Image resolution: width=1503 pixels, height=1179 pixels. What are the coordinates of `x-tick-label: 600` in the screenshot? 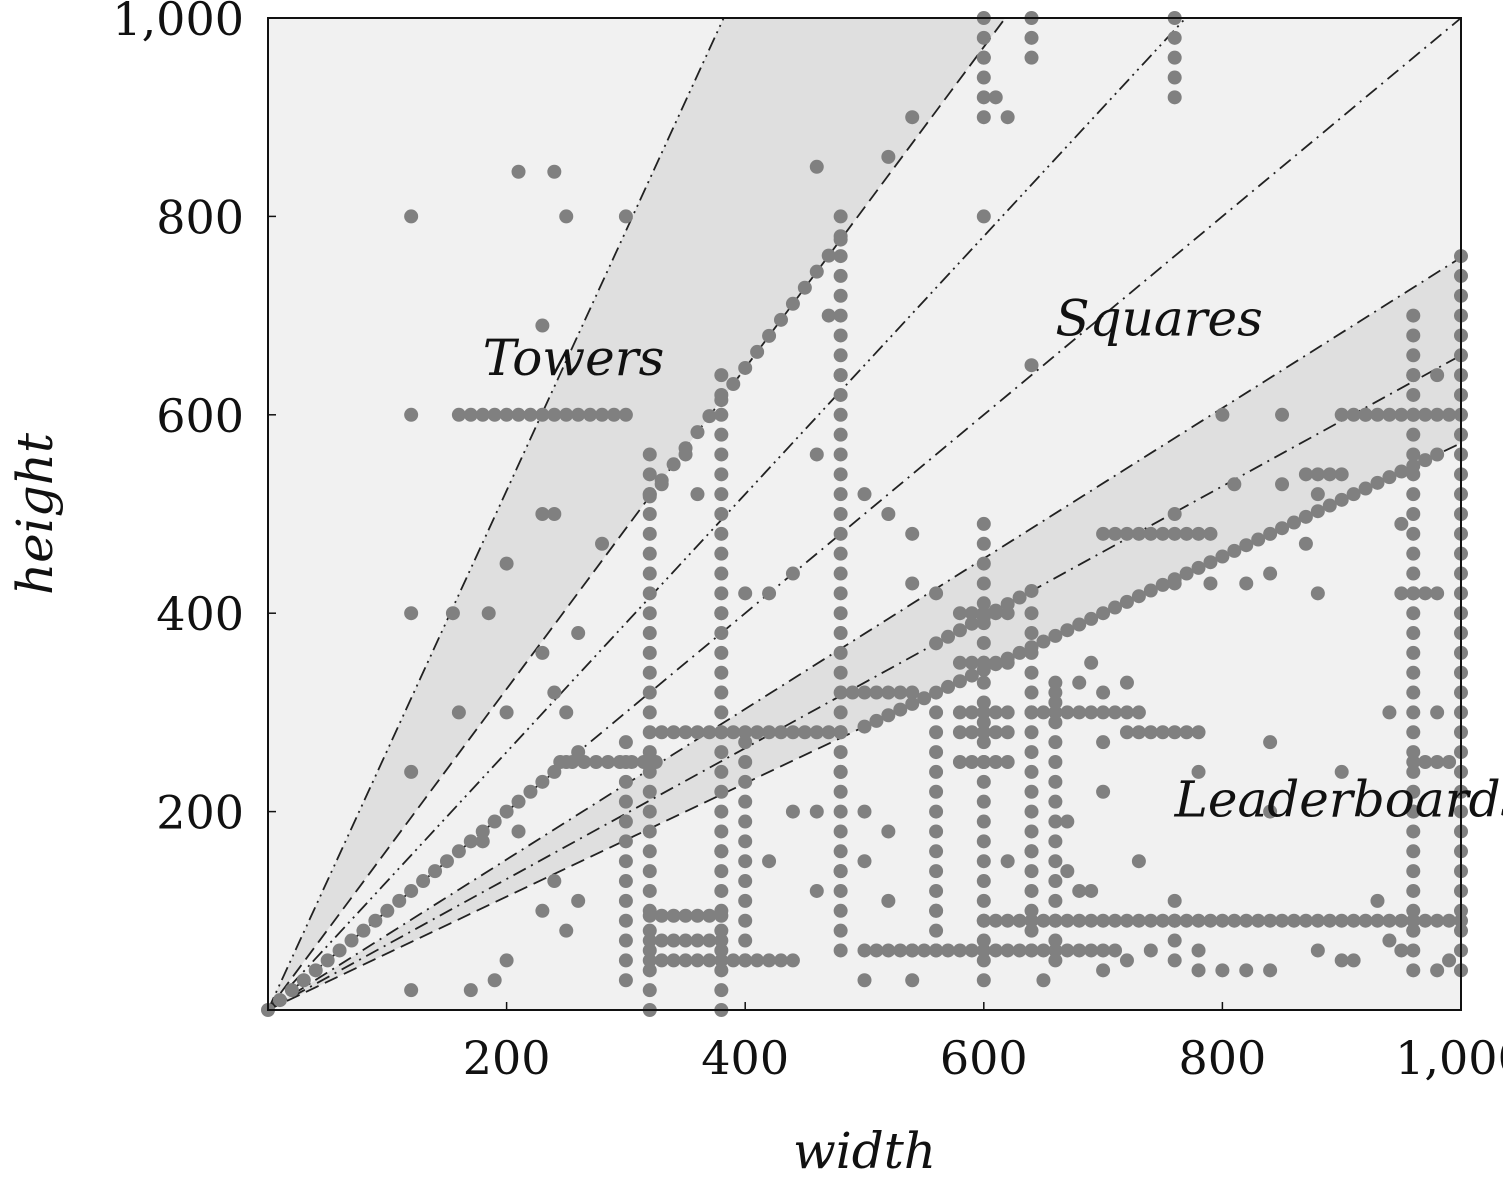 It's located at (984, 1058).